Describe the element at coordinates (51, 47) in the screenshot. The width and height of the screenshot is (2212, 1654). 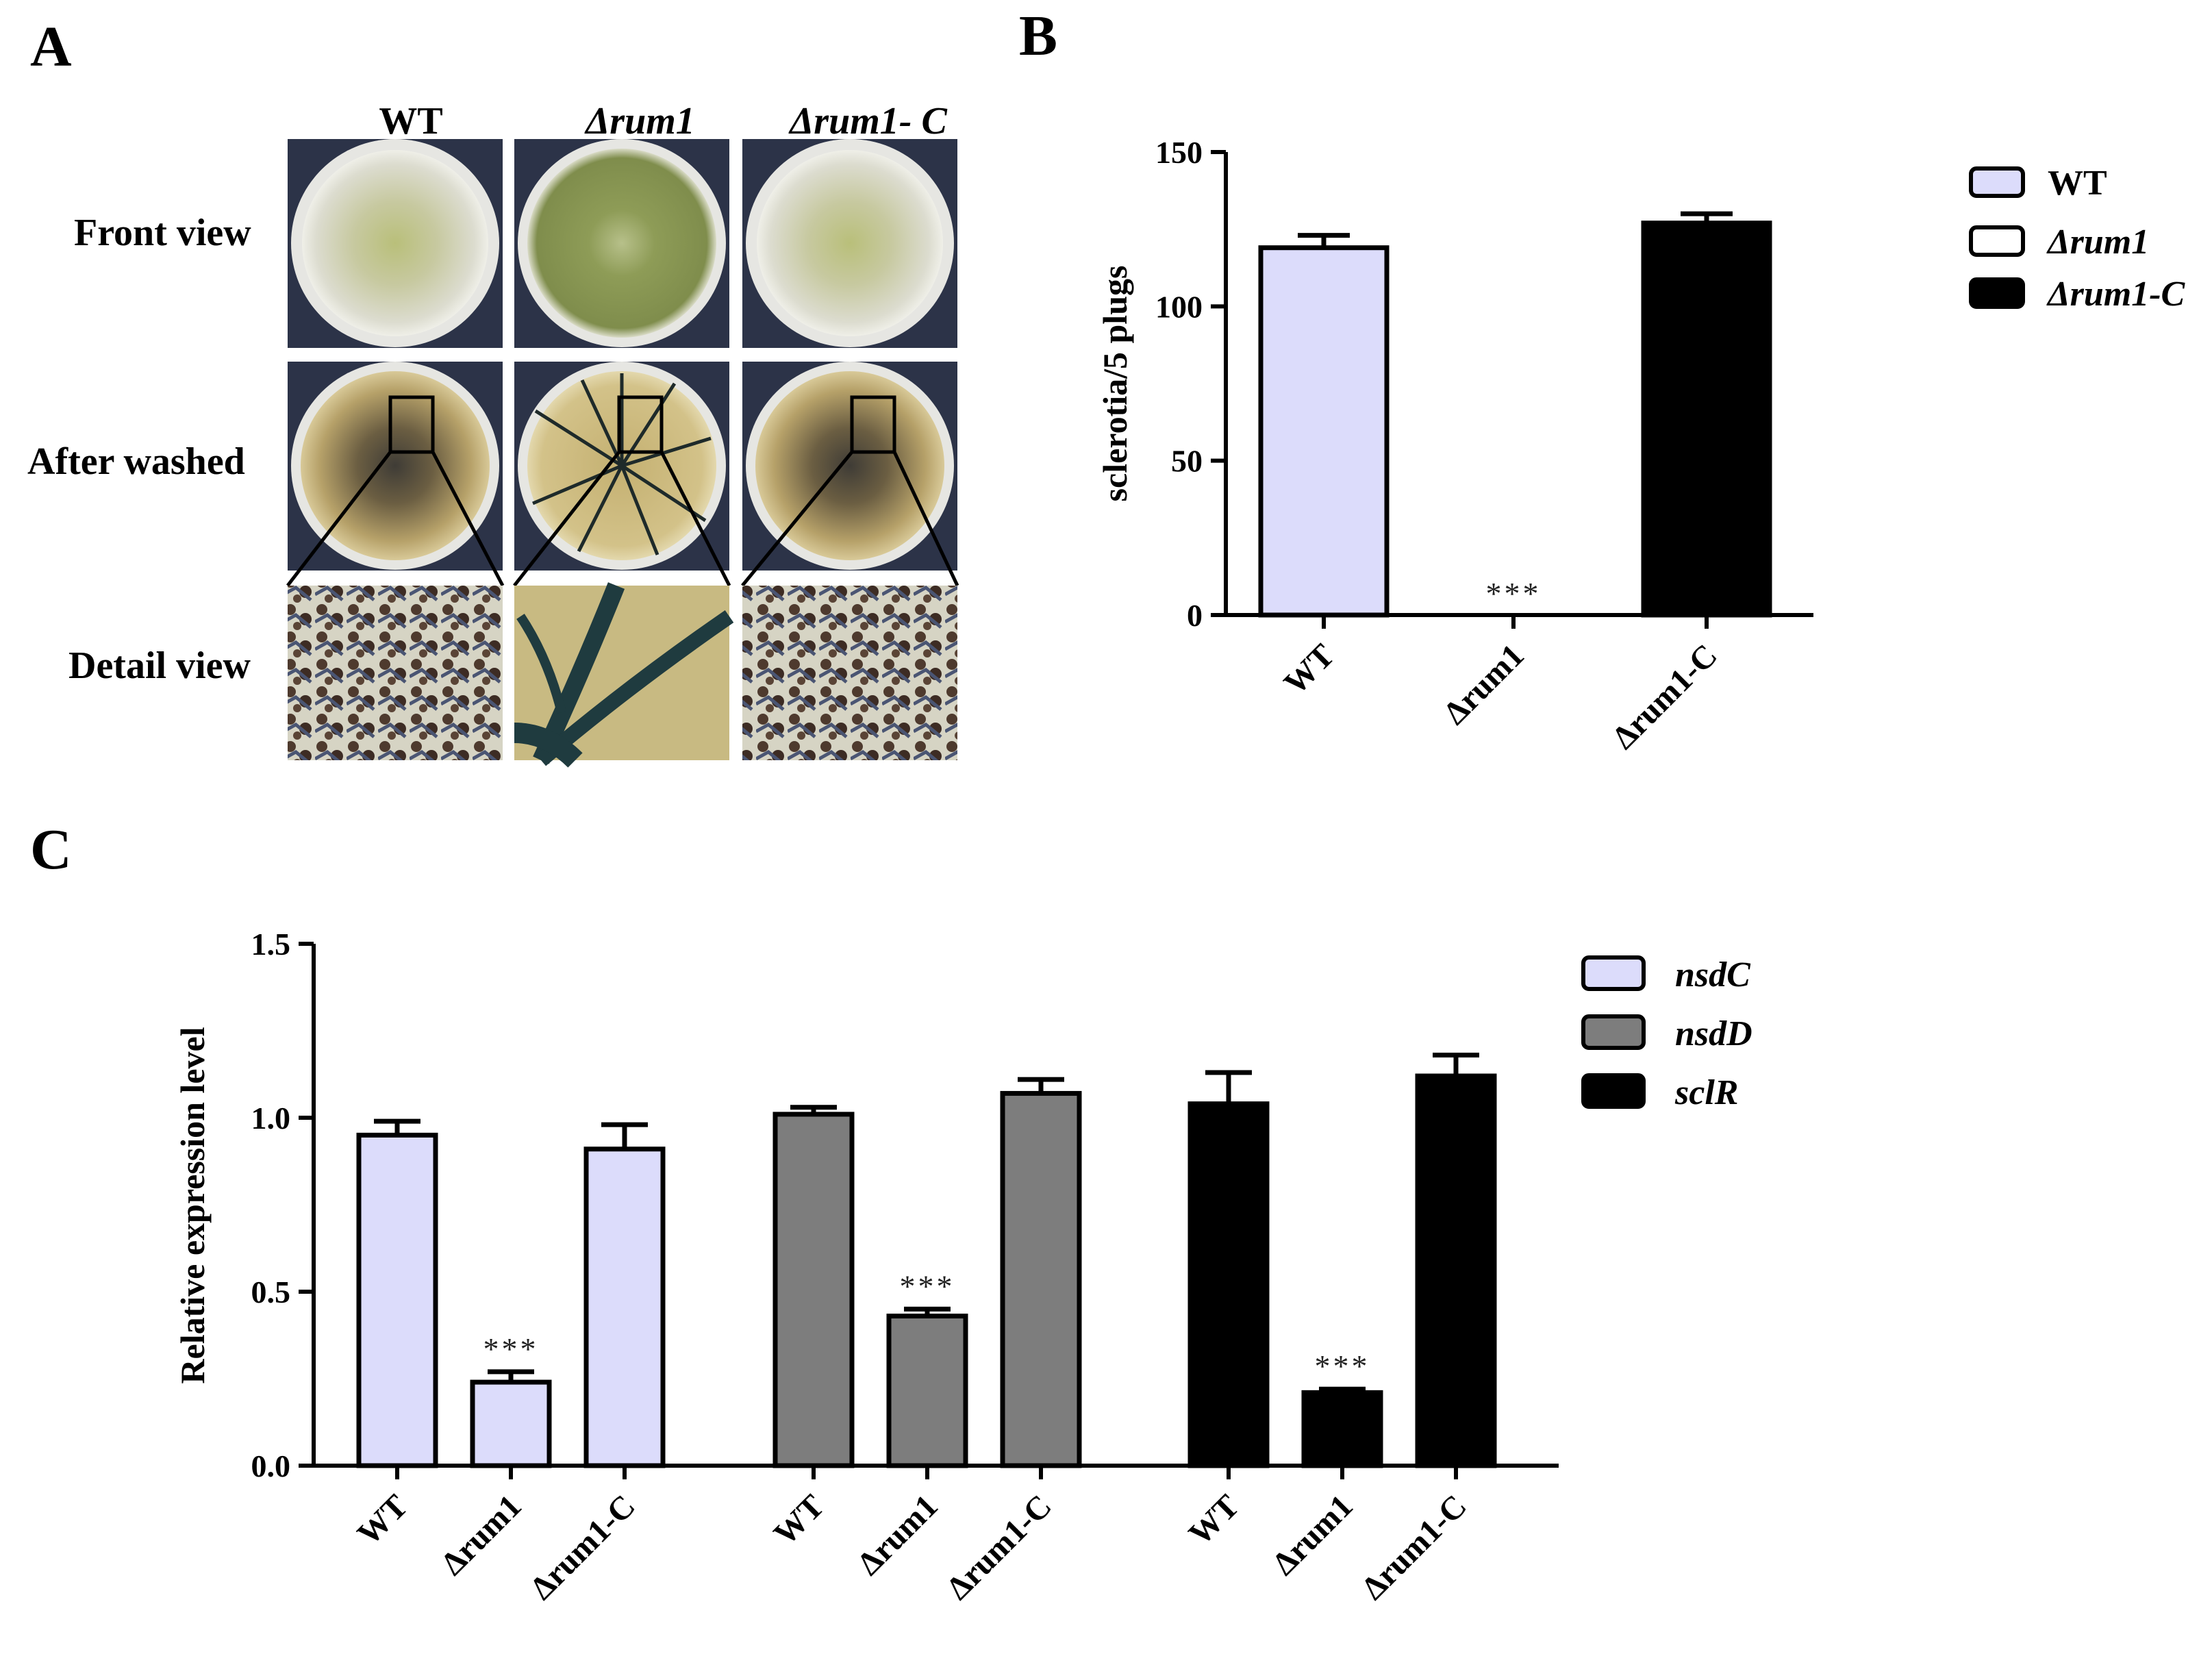
I see `panel-a-letter: A` at that location.